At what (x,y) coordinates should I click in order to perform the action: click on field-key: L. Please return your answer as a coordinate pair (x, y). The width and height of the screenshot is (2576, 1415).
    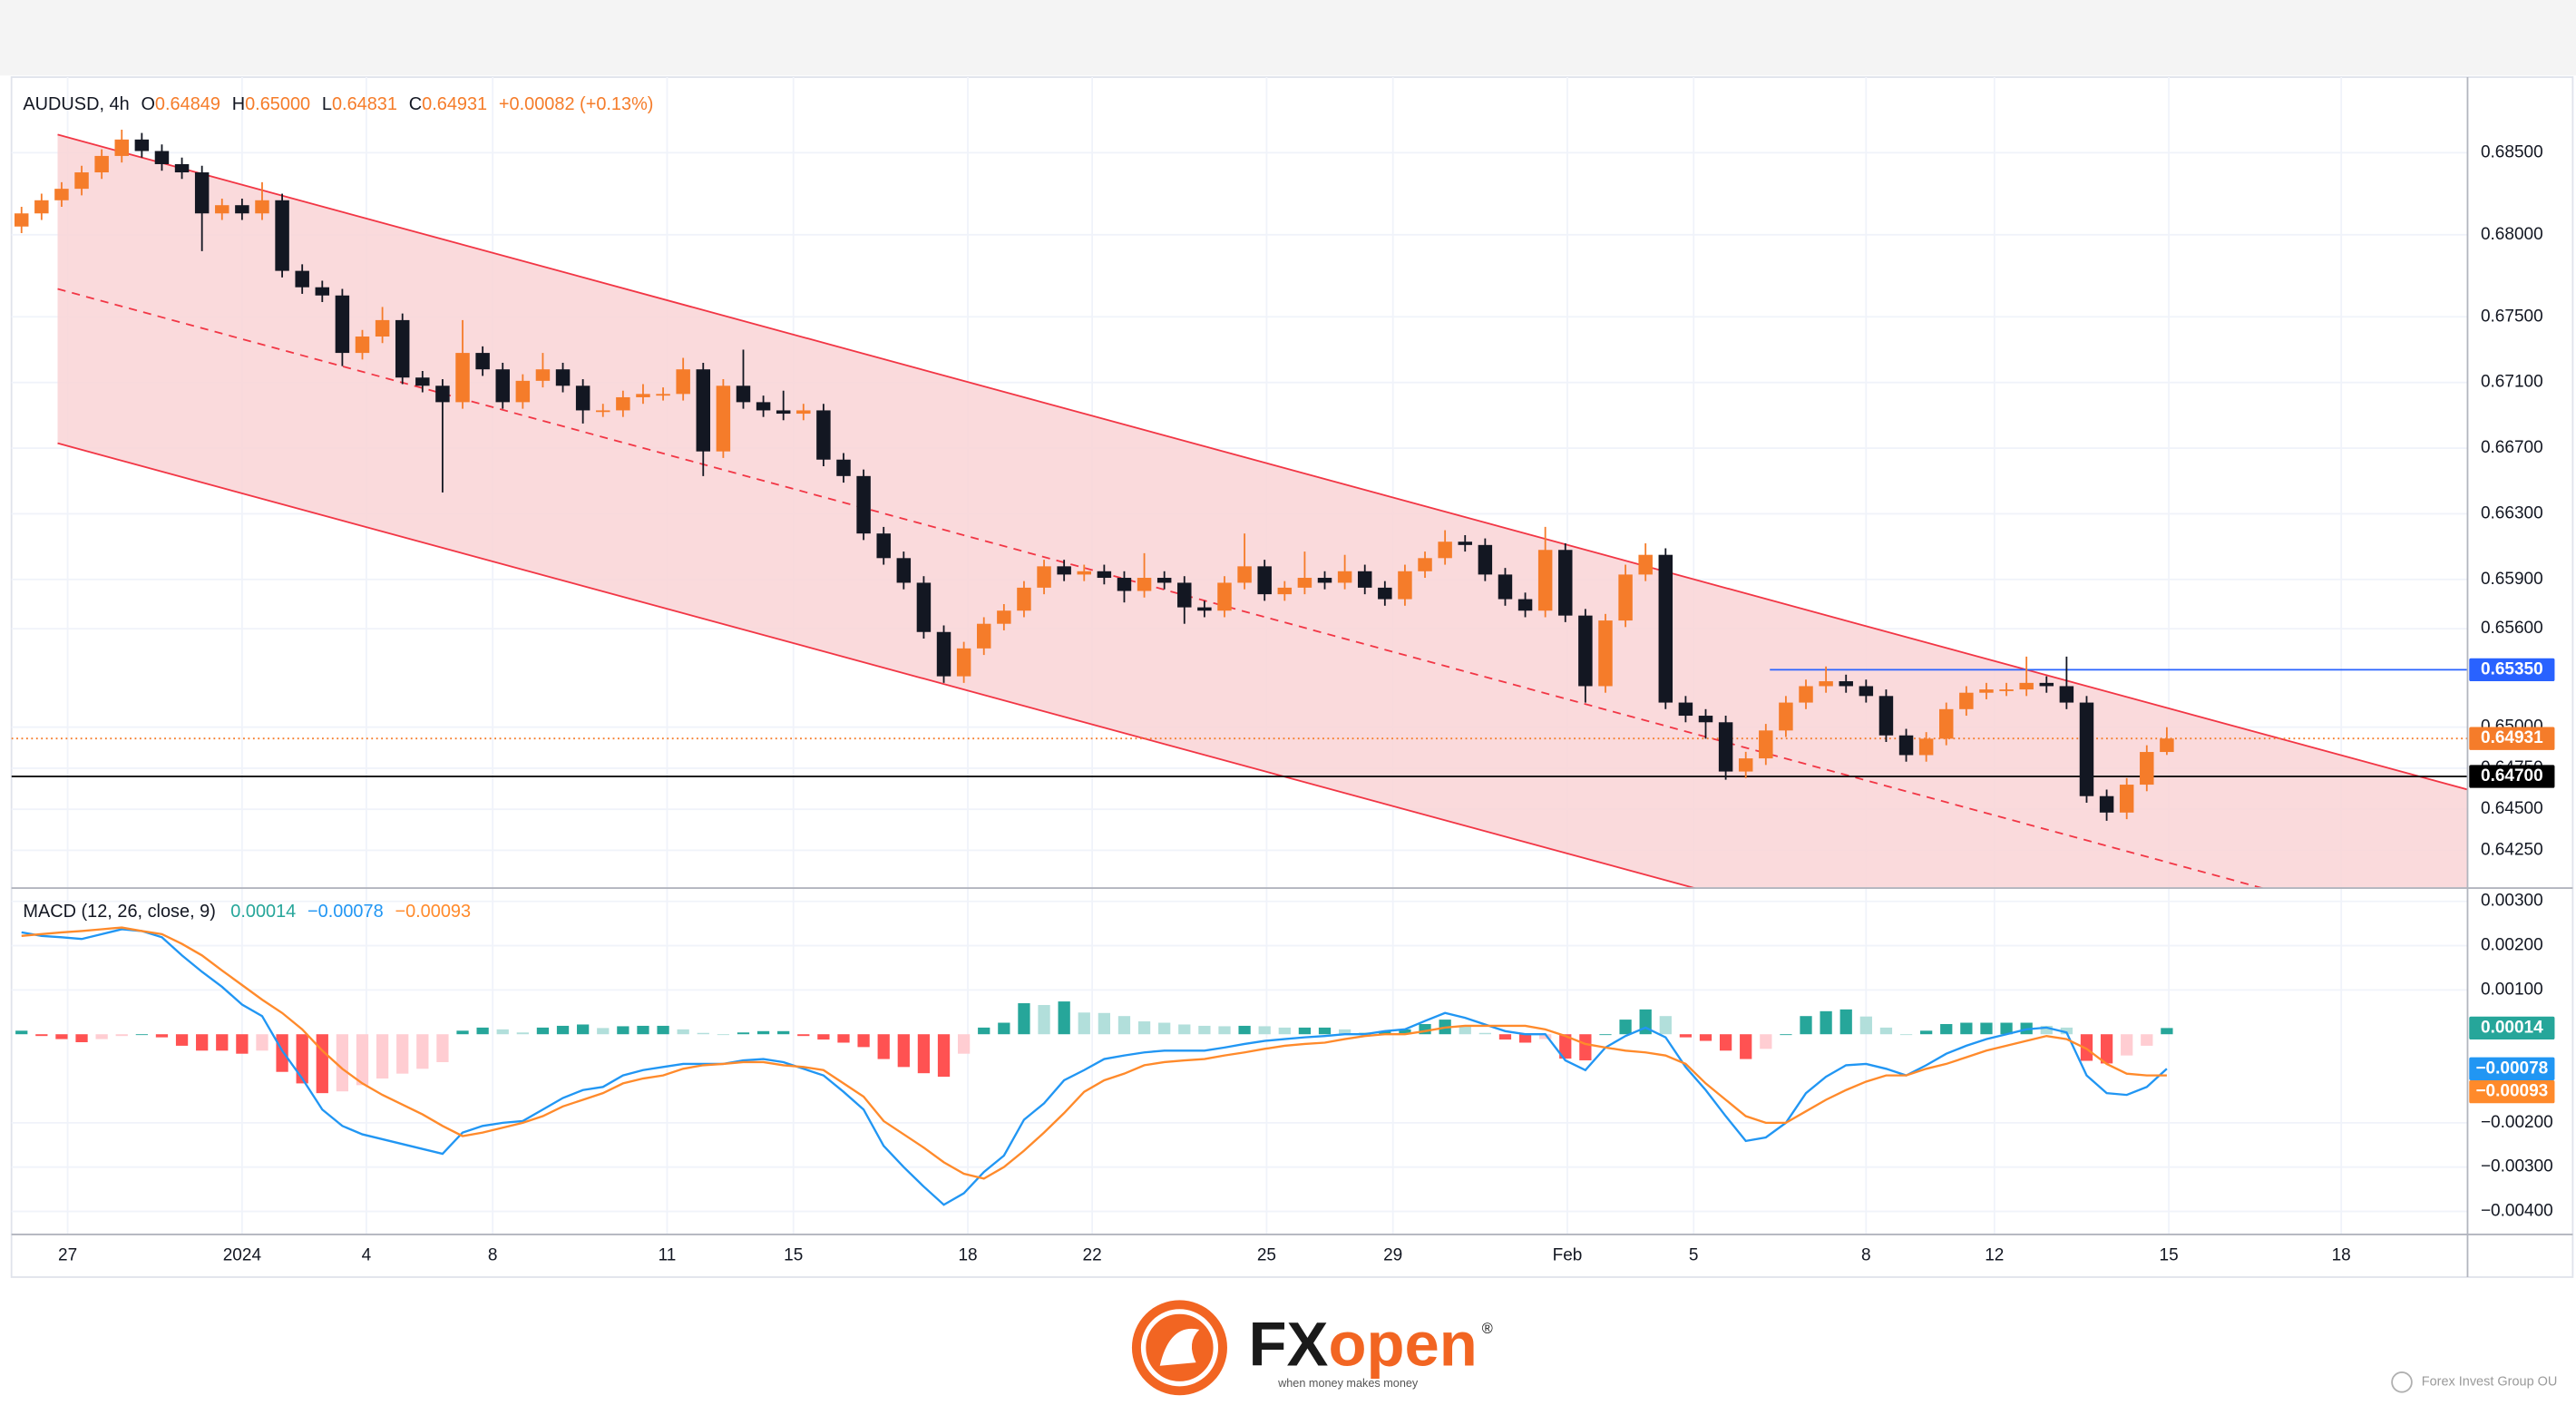
    Looking at the image, I should click on (327, 104).